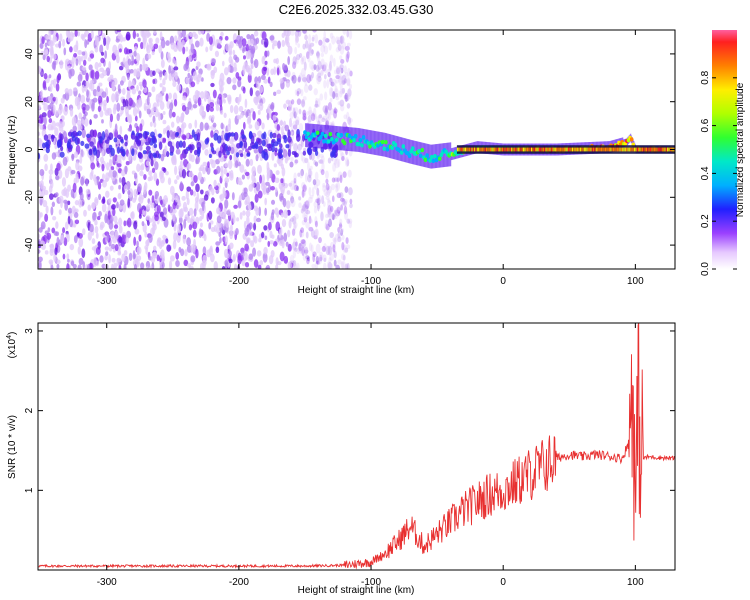  I want to click on colorbar-tick-label: 0.8, so click(705, 77).